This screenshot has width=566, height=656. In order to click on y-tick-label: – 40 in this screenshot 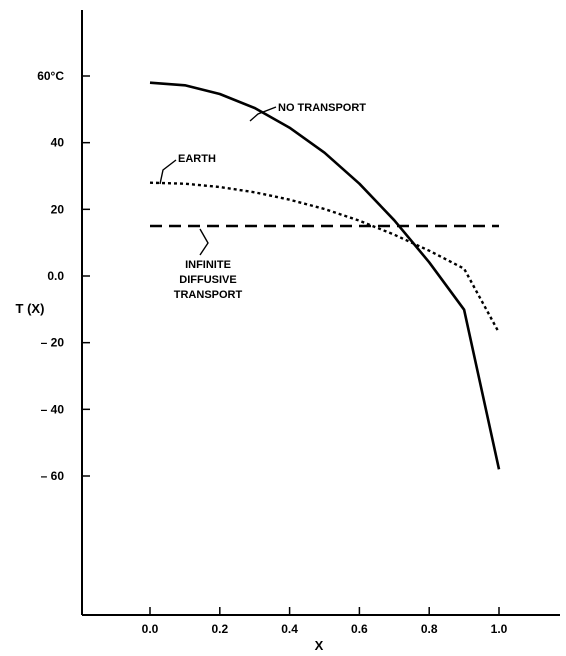, I will do `click(53, 409)`.